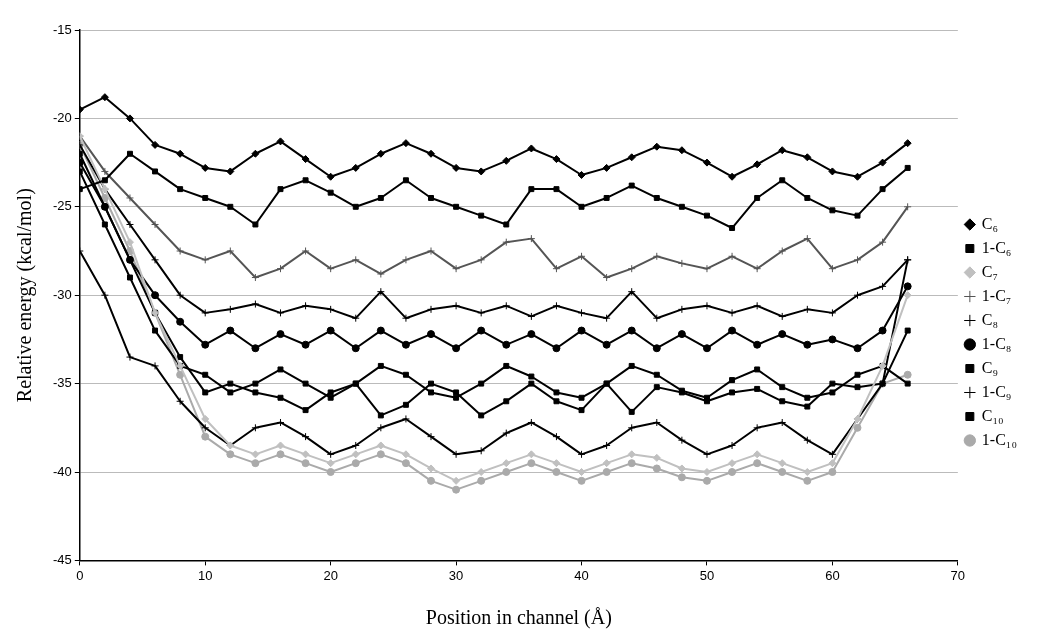 The height and width of the screenshot is (640, 1037). Describe the element at coordinates (456, 575) in the screenshot. I see `x-tick-label: 30` at that location.